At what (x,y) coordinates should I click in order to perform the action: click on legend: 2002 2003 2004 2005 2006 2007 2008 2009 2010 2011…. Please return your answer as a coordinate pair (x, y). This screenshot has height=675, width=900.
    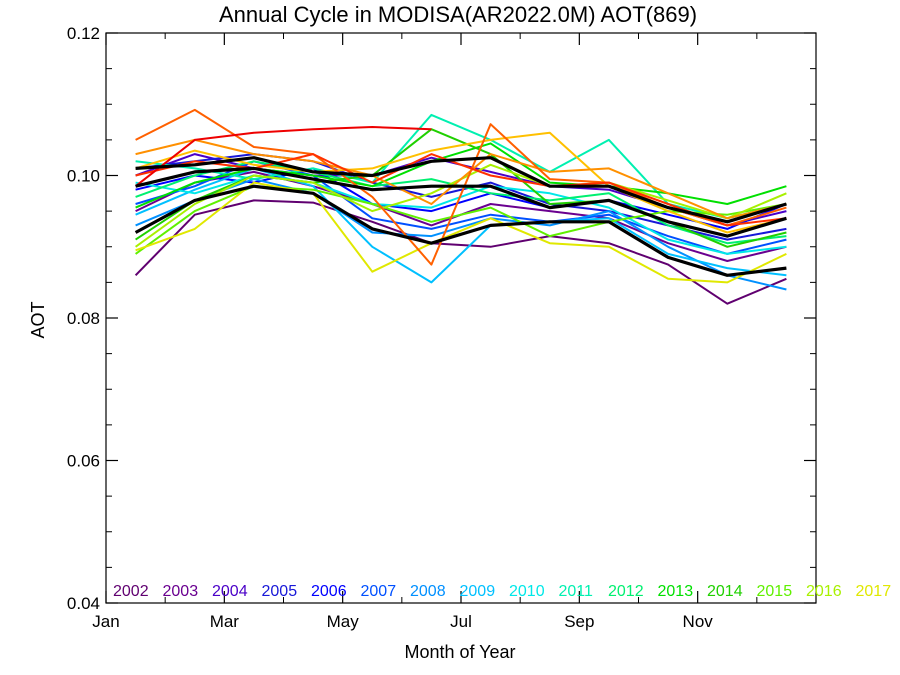
    Looking at the image, I should click on (502, 591).